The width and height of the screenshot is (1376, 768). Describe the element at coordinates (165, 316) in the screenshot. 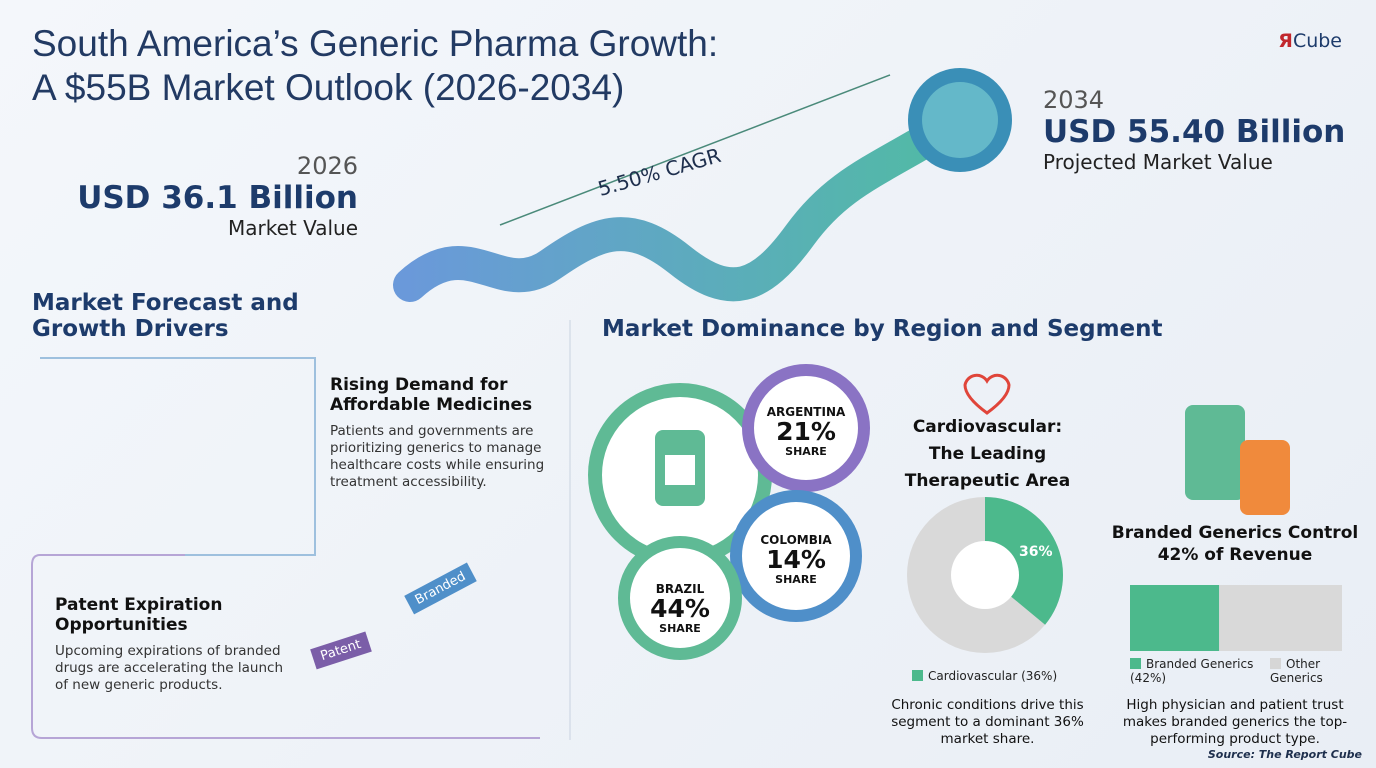

I see `section-heading: Market Forecast and Growth Drivers` at that location.